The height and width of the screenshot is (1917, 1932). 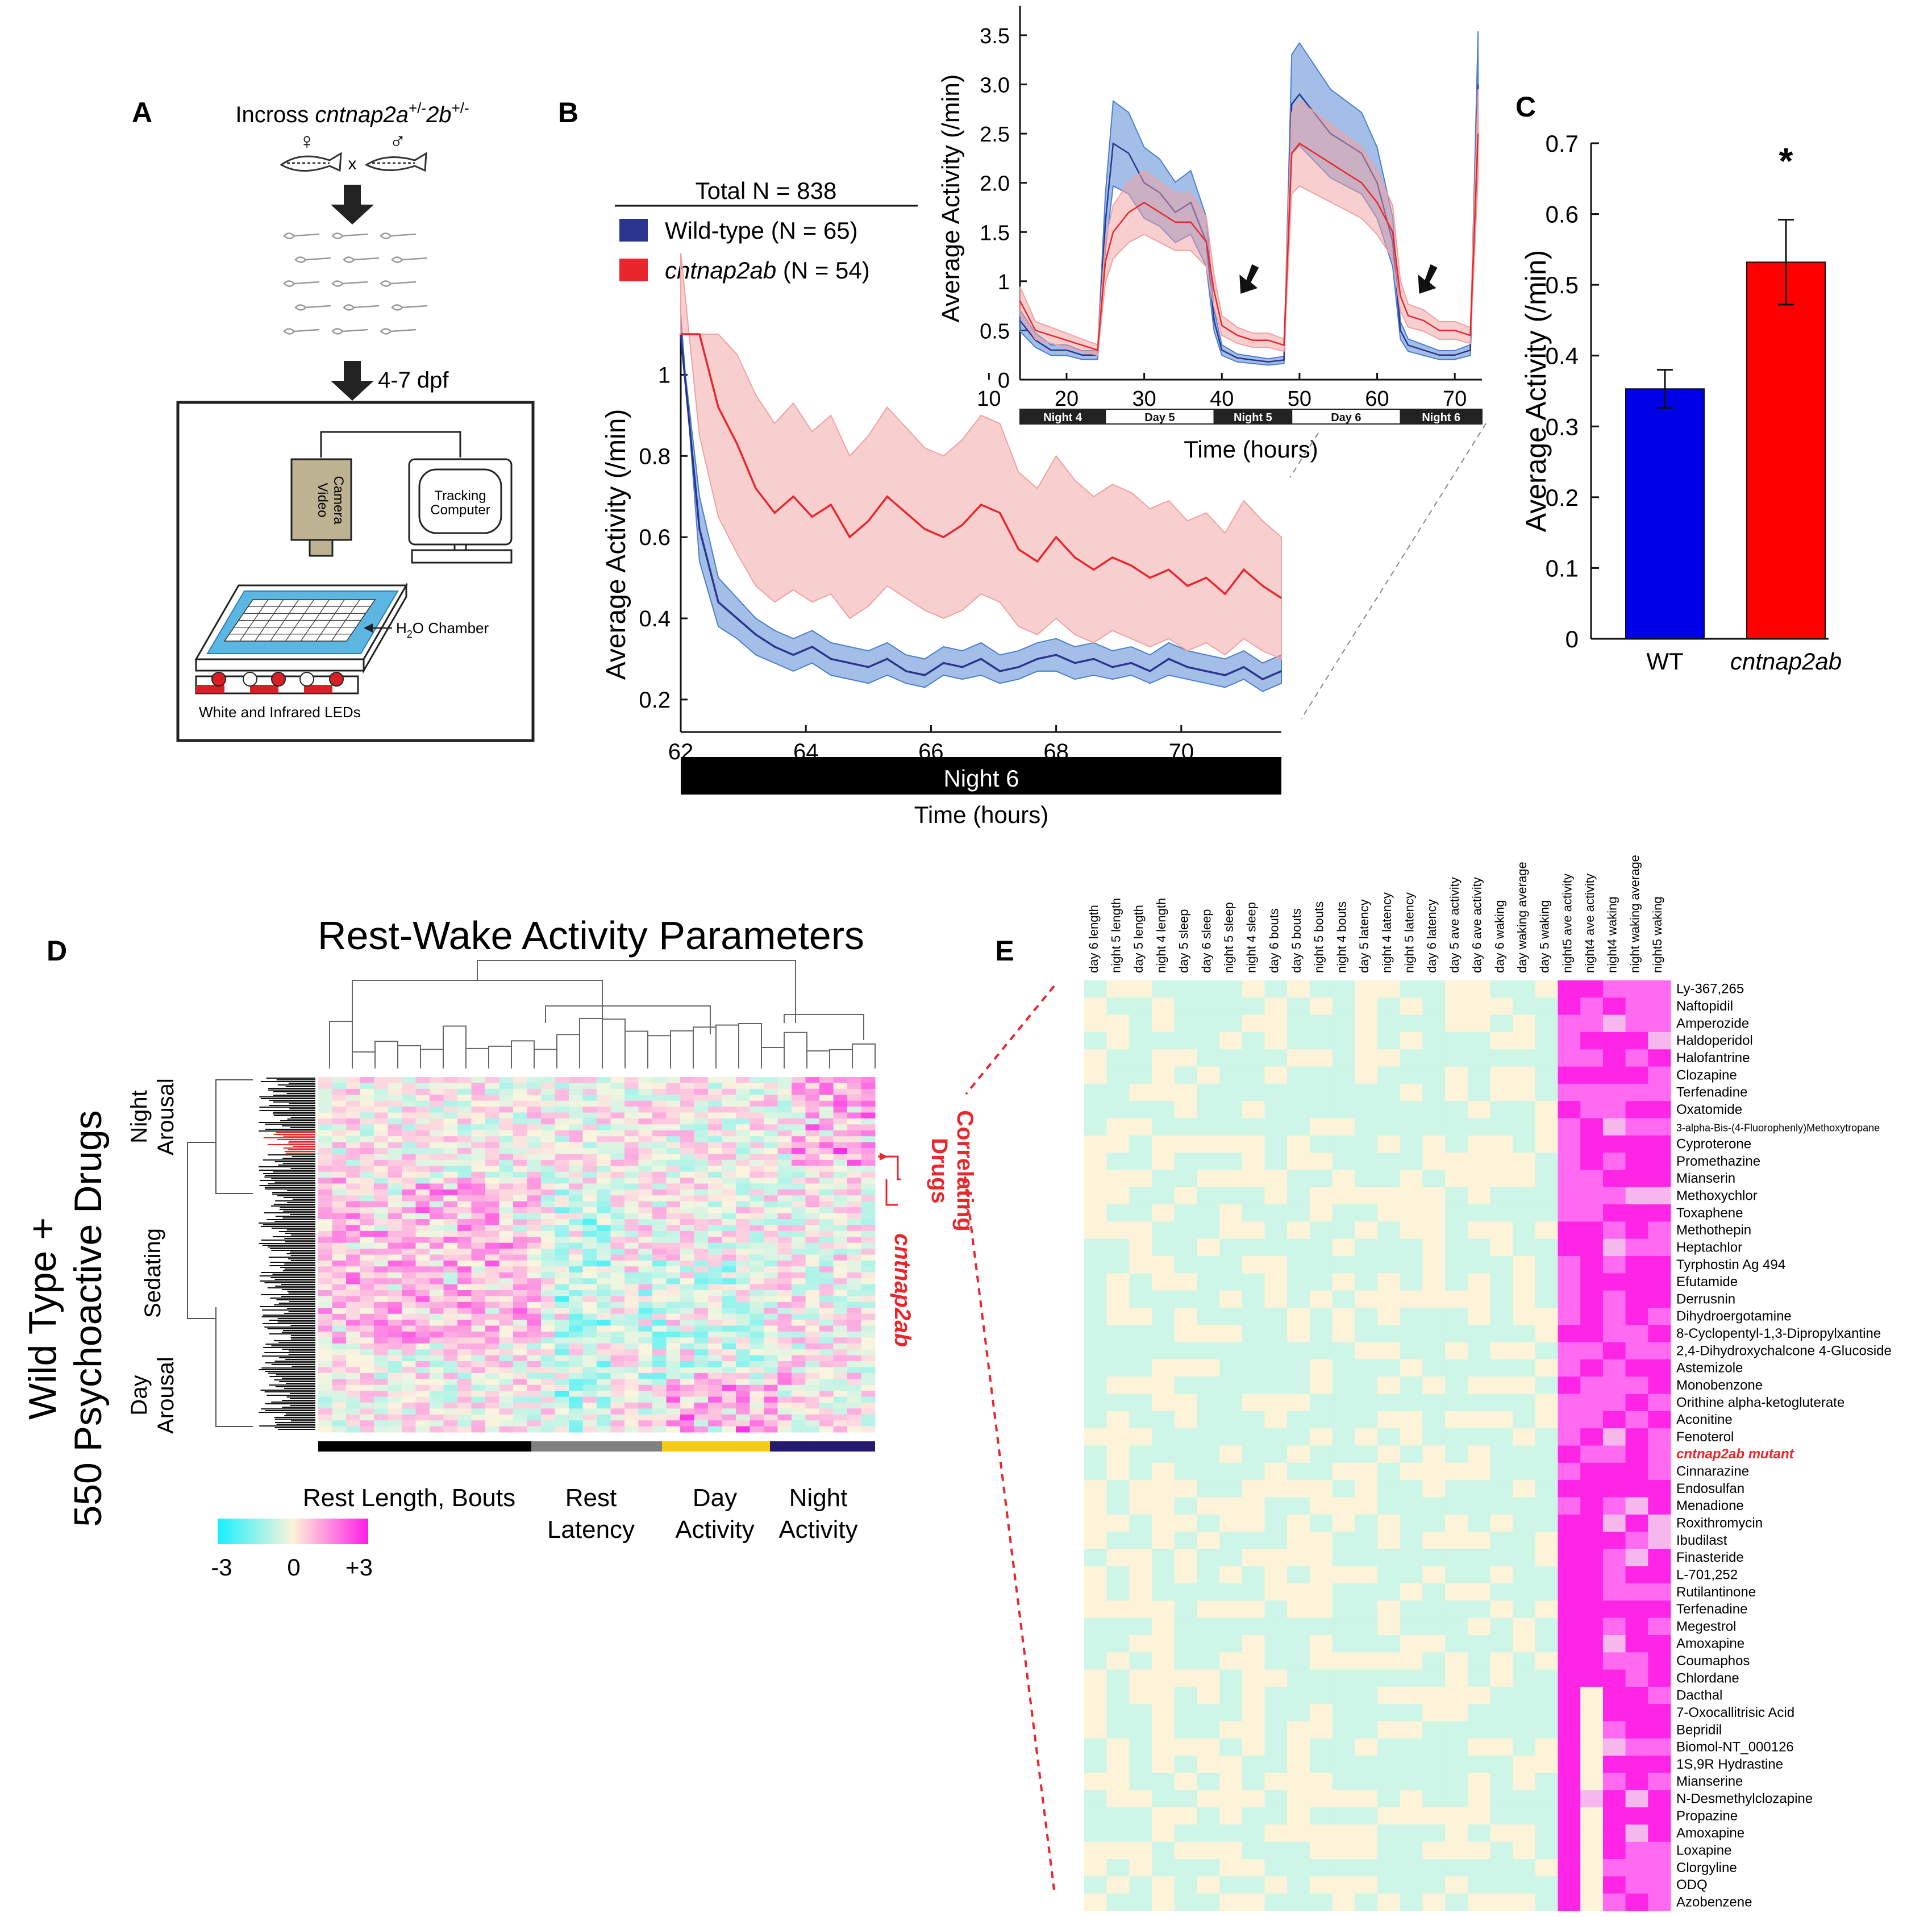 What do you see at coordinates (1719, 1385) in the screenshot?
I see `heatmap-e-row-label: Monobenzone` at bounding box center [1719, 1385].